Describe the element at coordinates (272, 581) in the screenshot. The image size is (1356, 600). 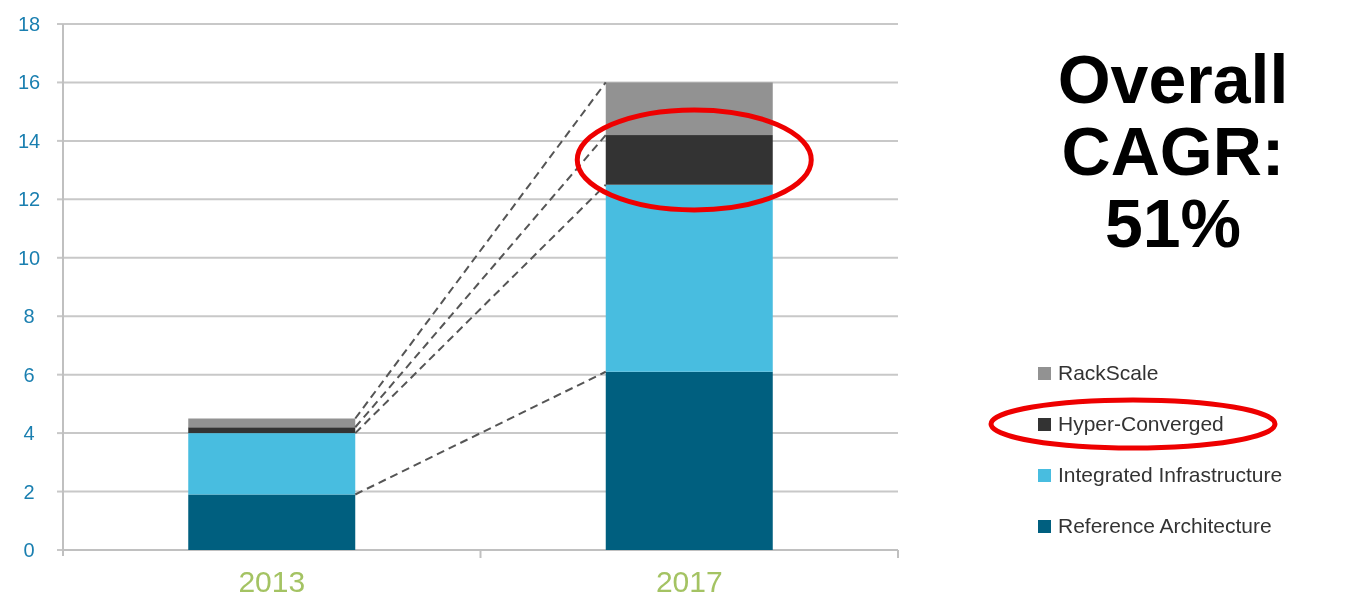
I see `x-tick-label: 2013` at that location.